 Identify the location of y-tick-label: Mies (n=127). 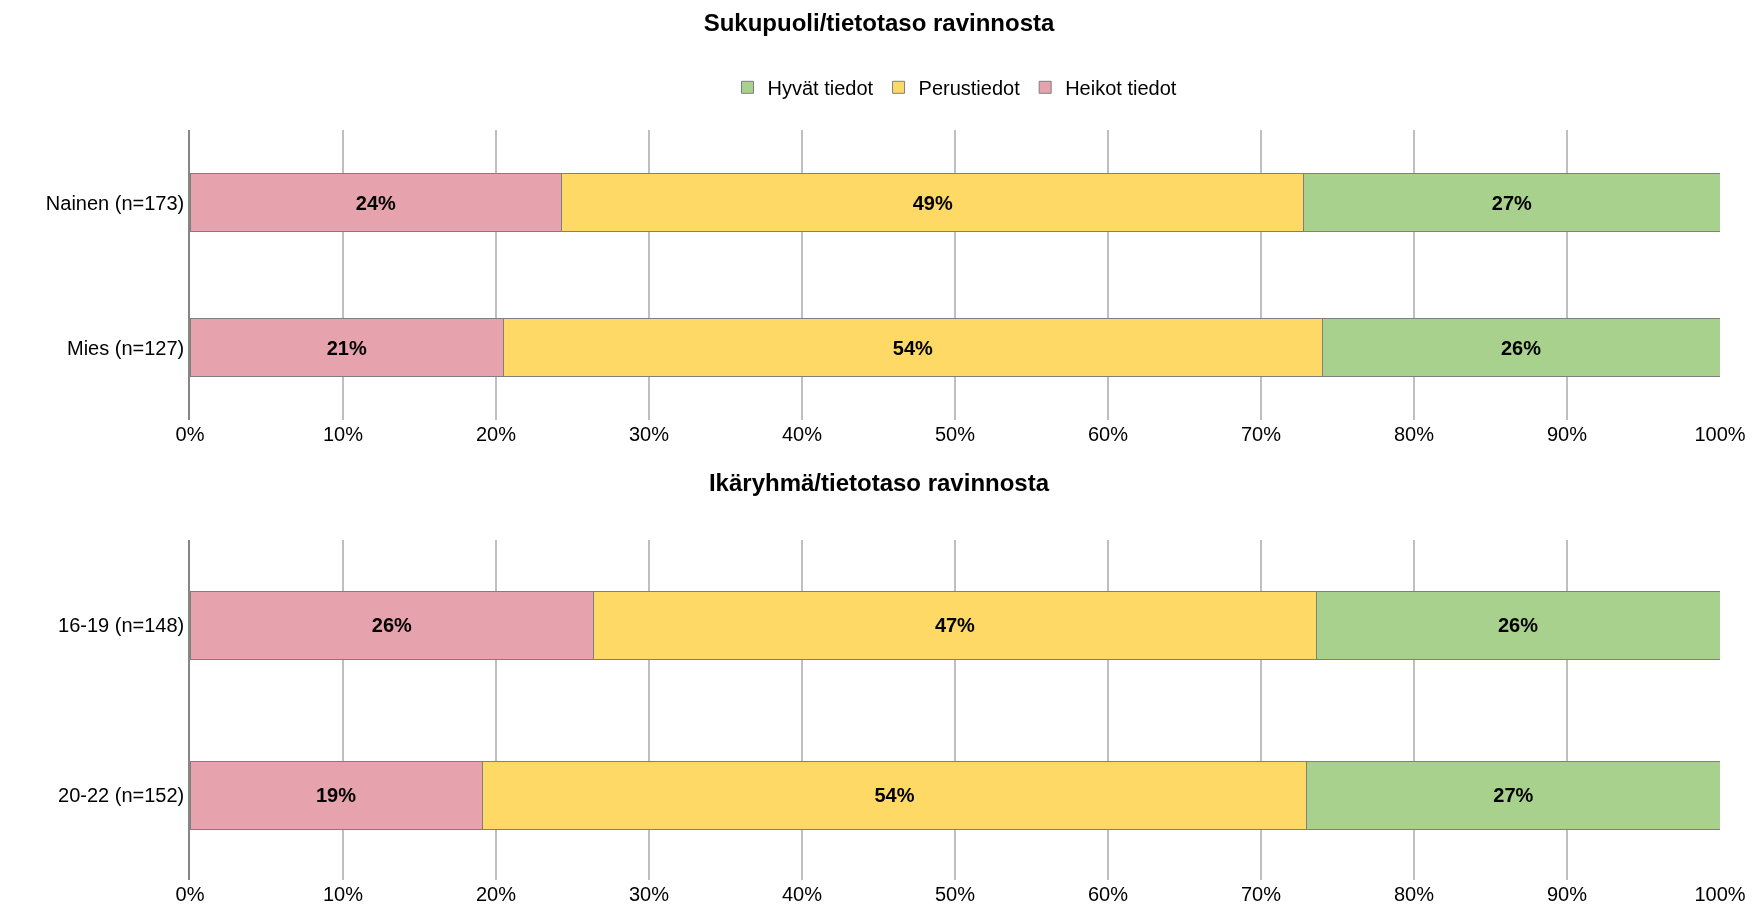
(125, 347).